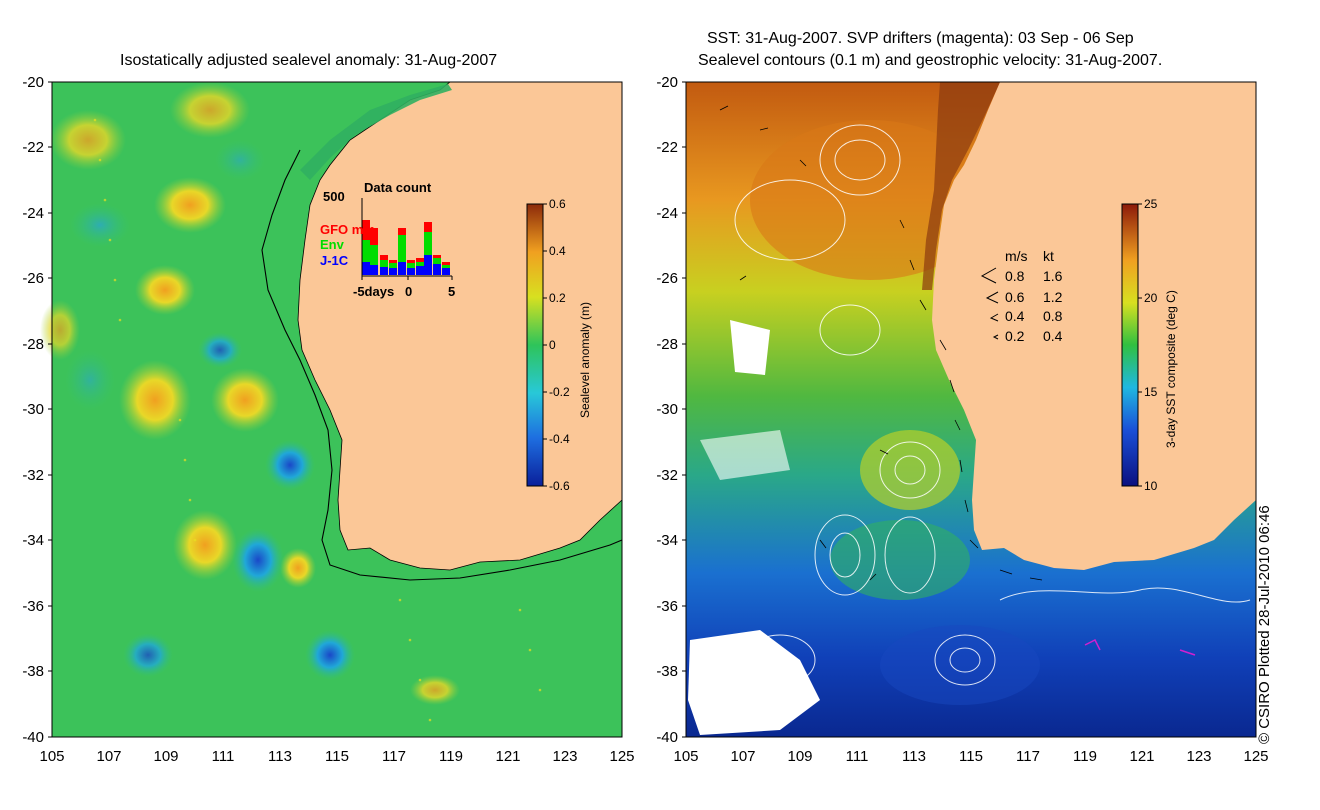 The width and height of the screenshot is (1320, 810). Describe the element at coordinates (1264, 624) in the screenshot. I see `copyright-note: © CSIRO Plotted 28-Jul-2010 06:46` at that location.